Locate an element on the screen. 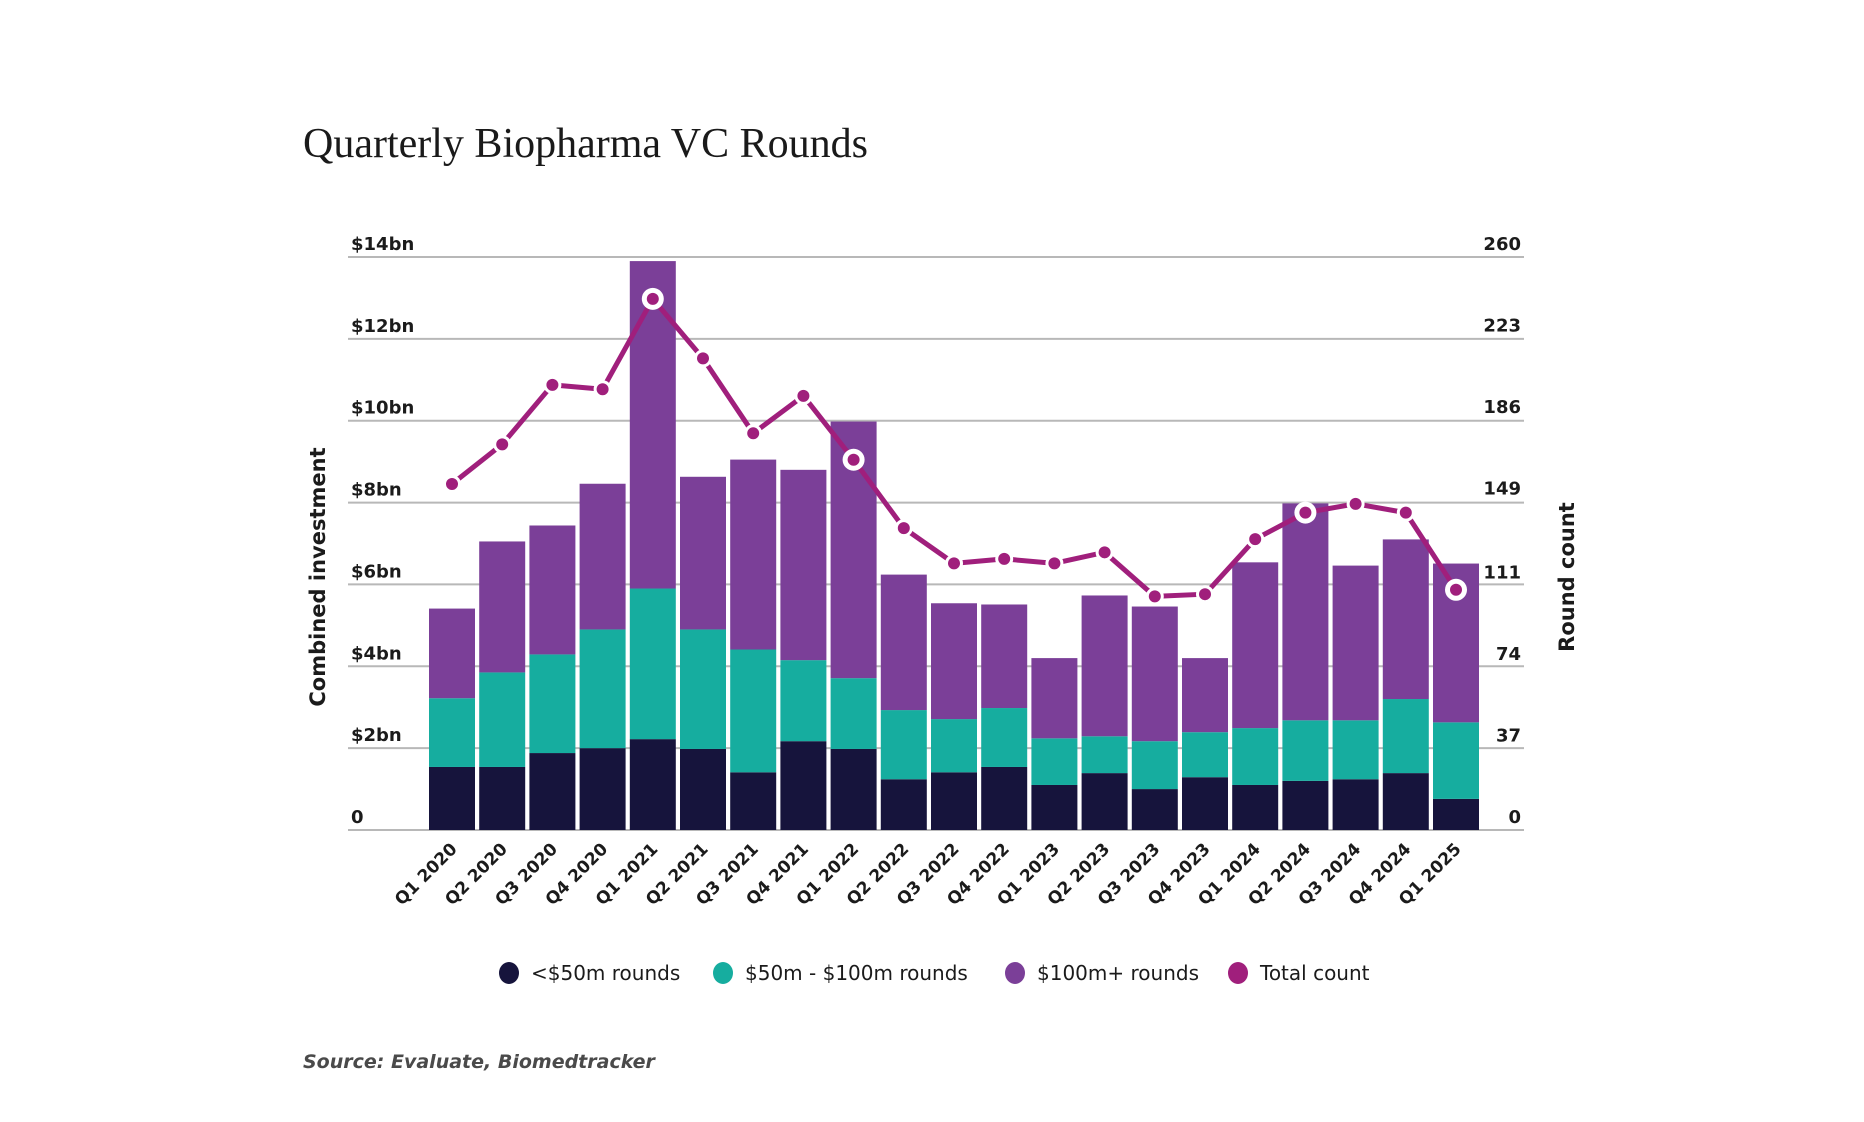  y-tick-label: $10bn is located at coordinates (382, 408).